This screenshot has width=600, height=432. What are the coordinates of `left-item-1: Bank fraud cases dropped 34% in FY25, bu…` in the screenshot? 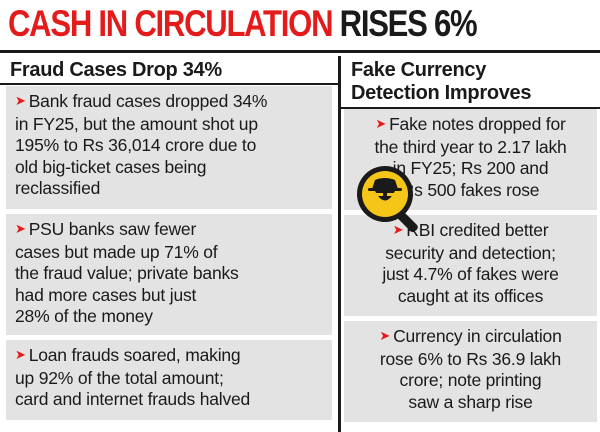 It's located at (141, 144).